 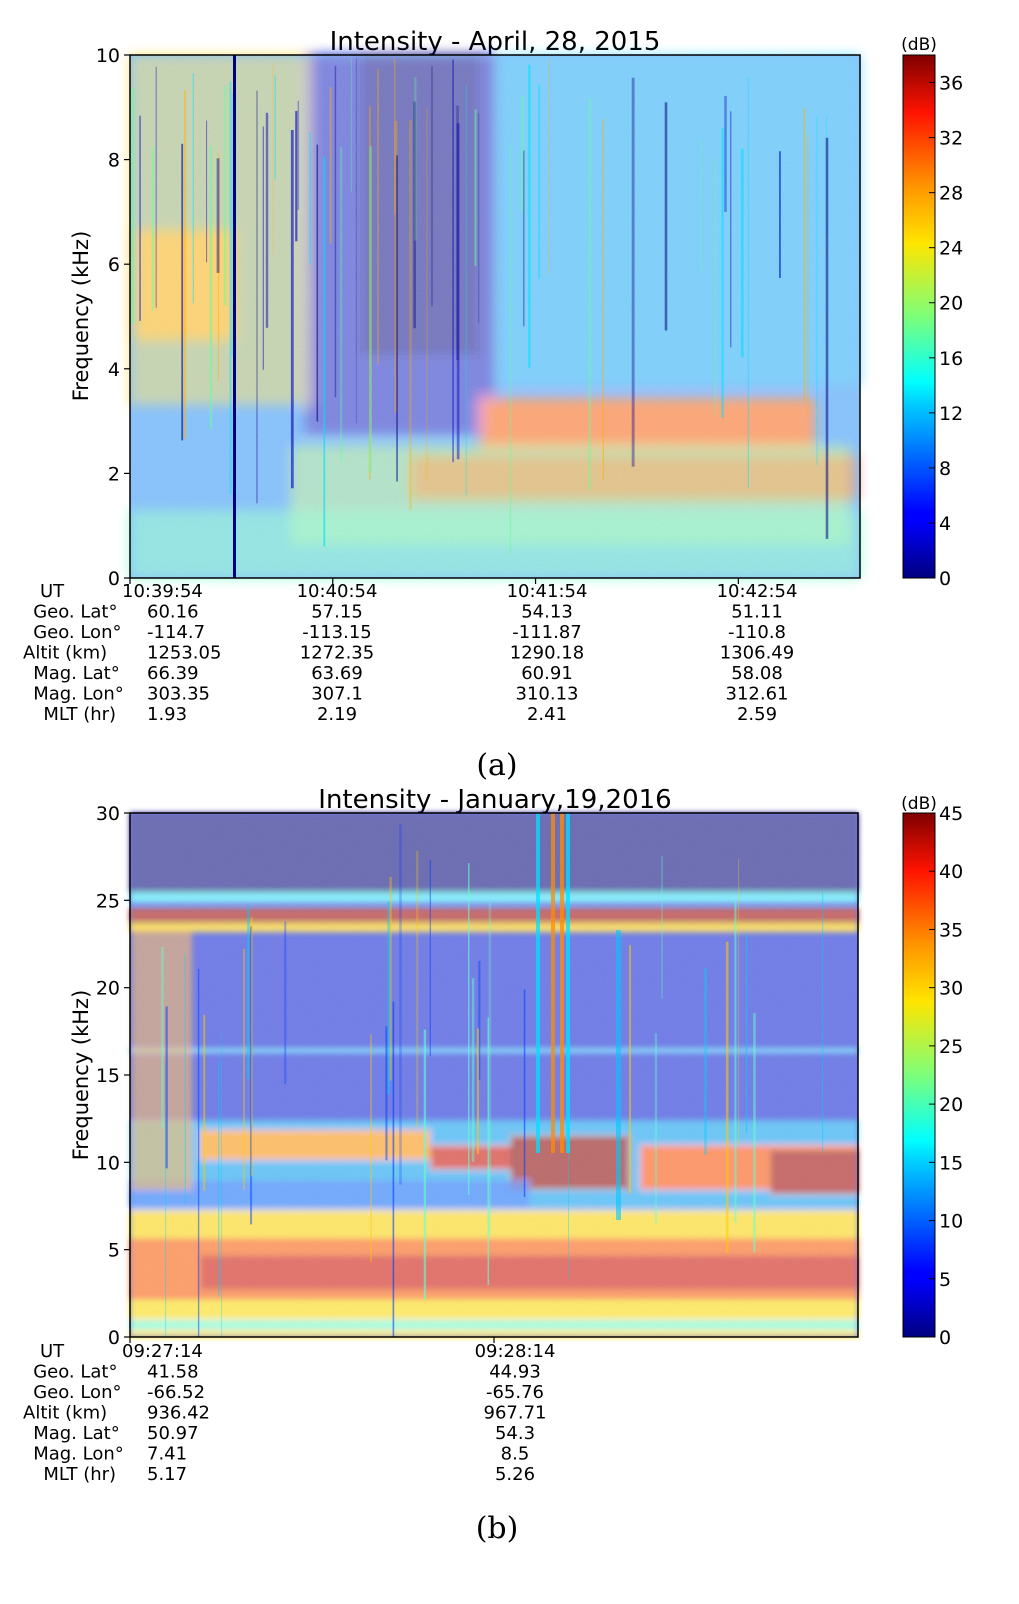 What do you see at coordinates (546, 632) in the screenshot?
I see `table-cell: -111.87` at bounding box center [546, 632].